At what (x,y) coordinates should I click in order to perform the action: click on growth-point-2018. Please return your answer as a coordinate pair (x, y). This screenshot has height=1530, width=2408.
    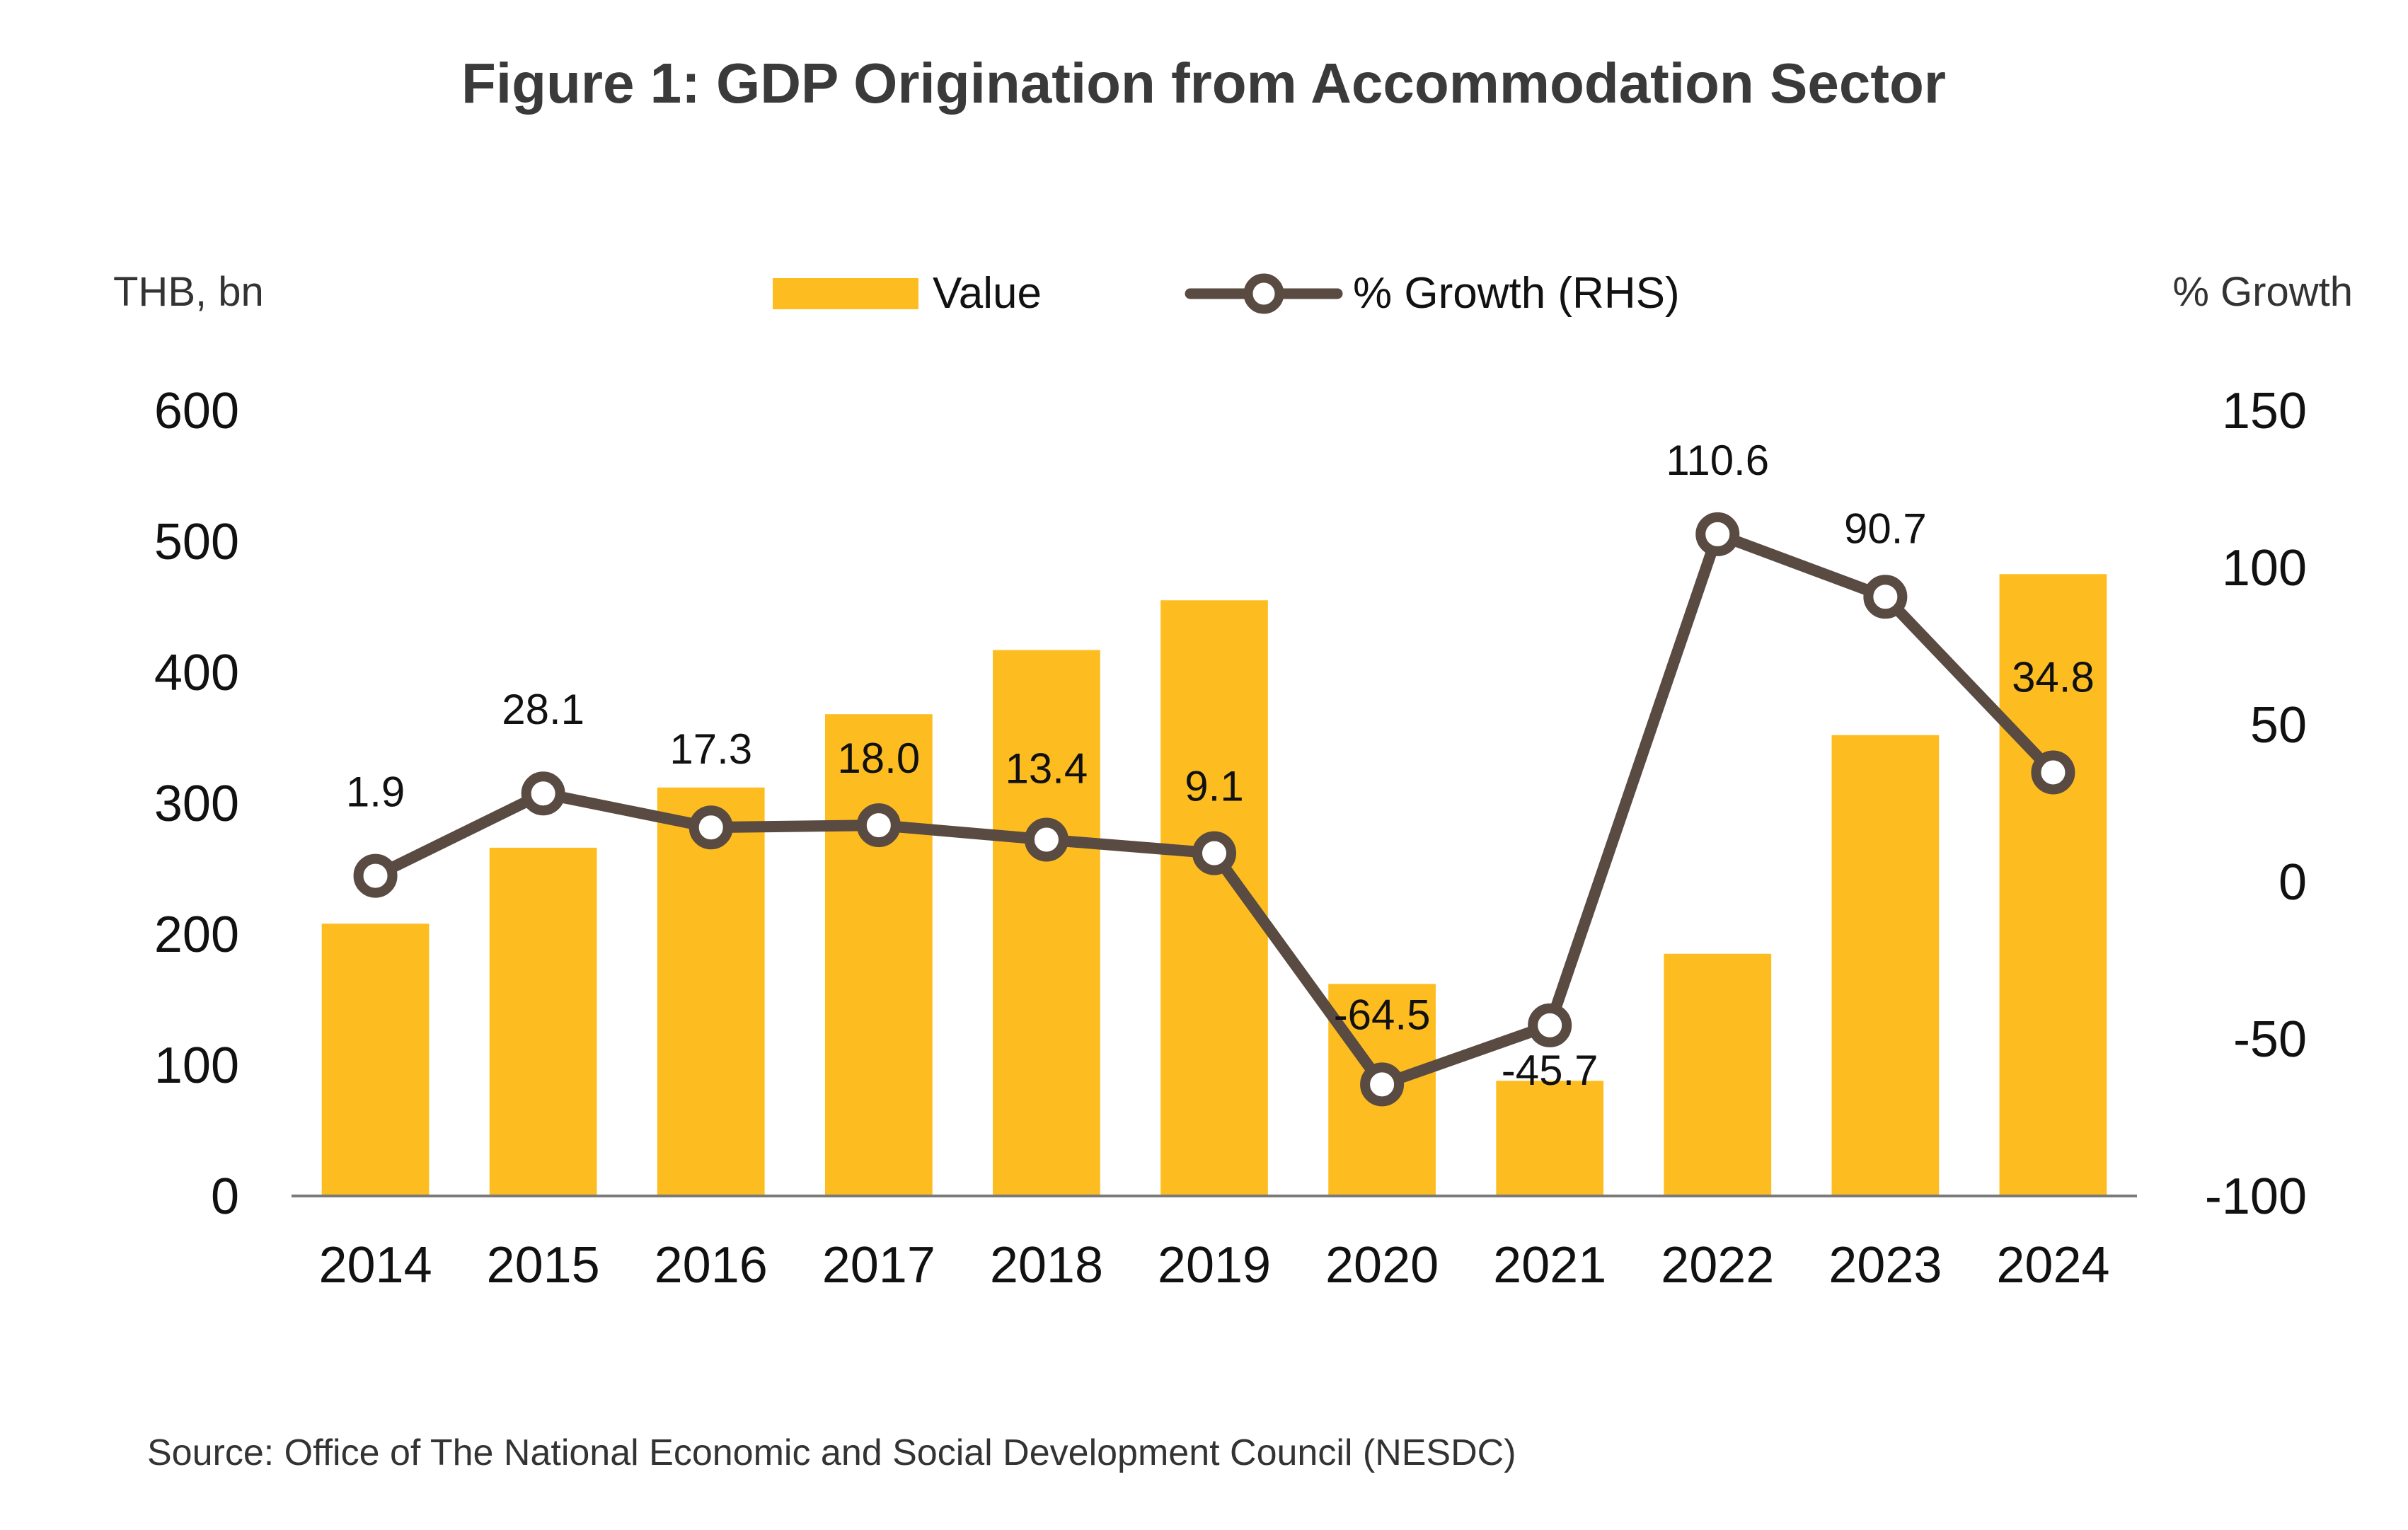
    Looking at the image, I should click on (1046, 840).